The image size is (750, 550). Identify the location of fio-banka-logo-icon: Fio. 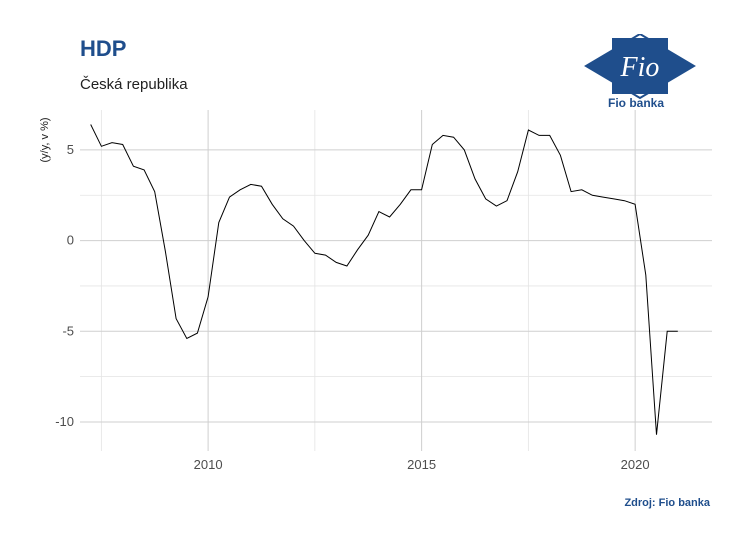
(640, 67).